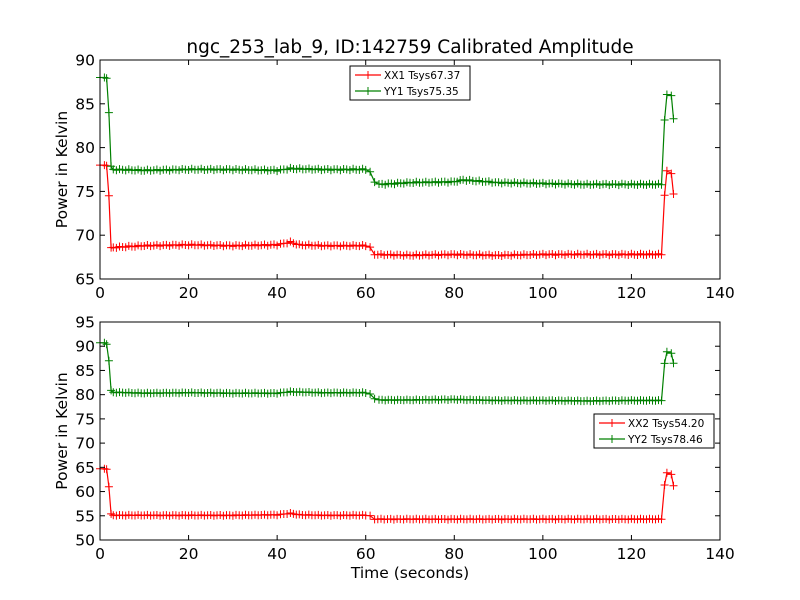 The image size is (800, 600). What do you see at coordinates (85, 516) in the screenshot?
I see `y-tick-label: 55` at bounding box center [85, 516].